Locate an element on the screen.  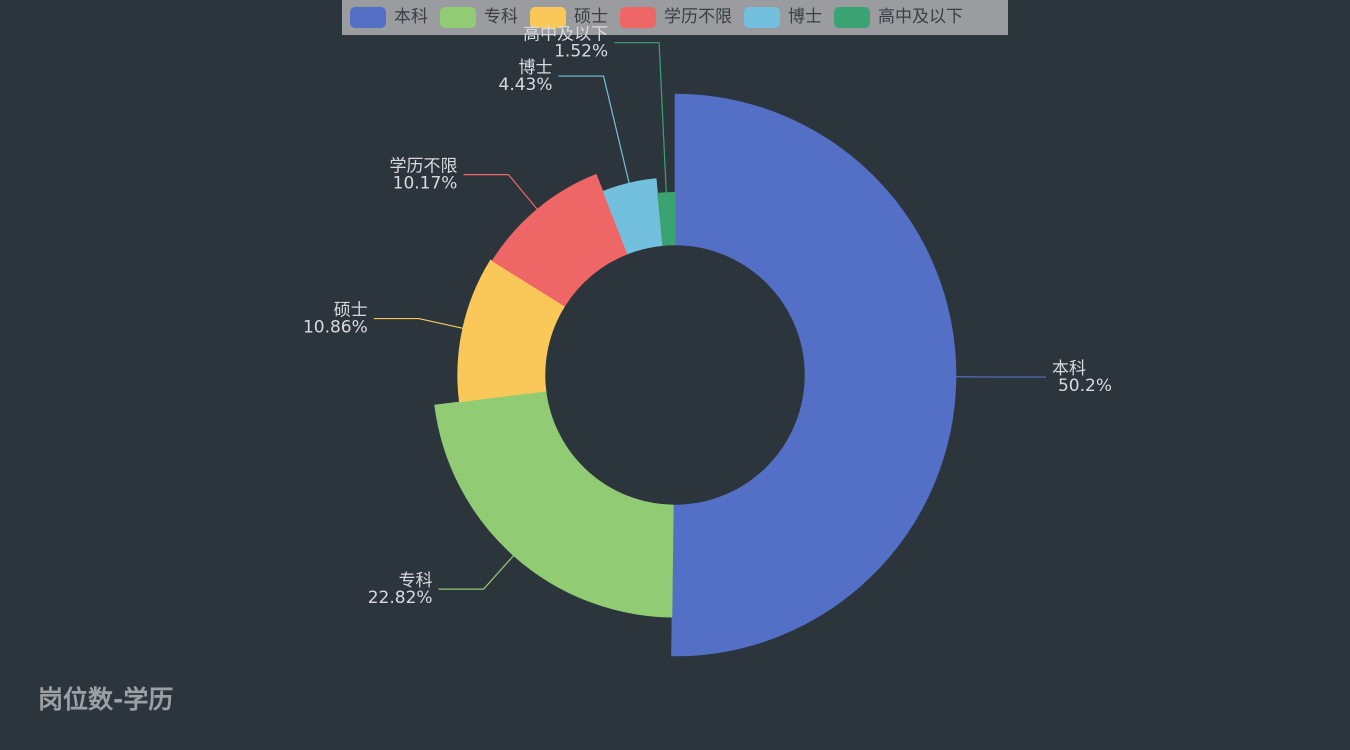
chart-legend: 本科 专科 硕士 学历不限 博士 高中及以下 is located at coordinates (675, 17).